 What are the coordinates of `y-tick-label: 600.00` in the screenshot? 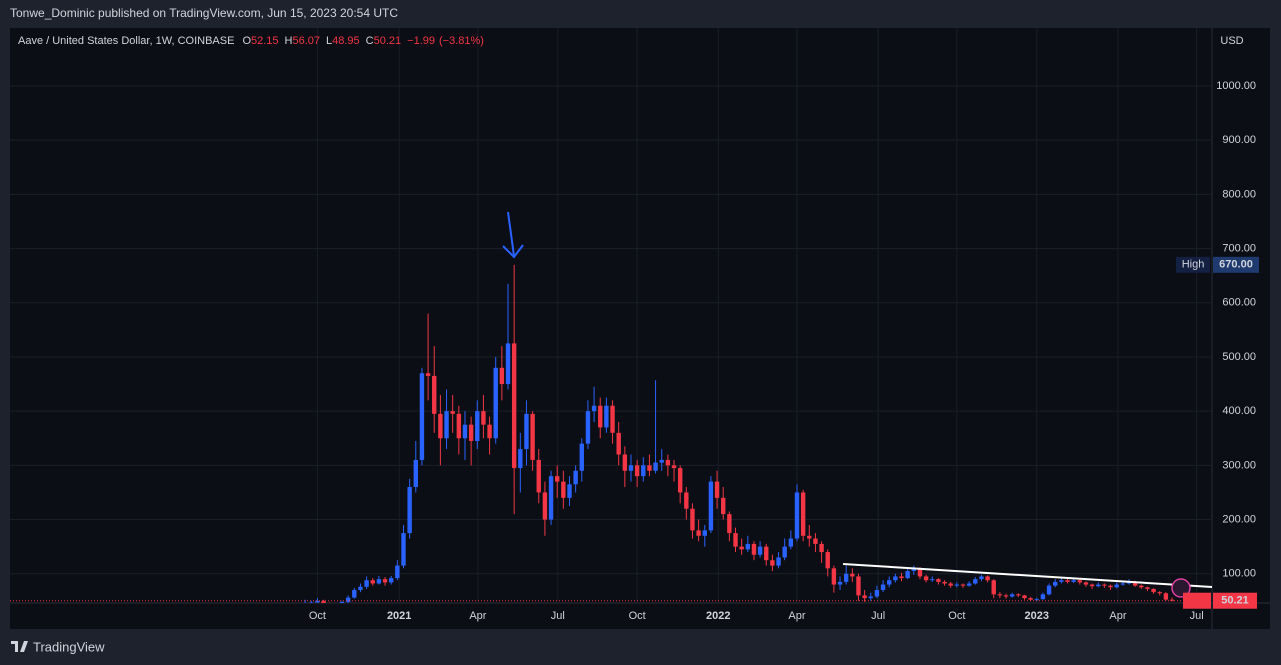 It's located at (1239, 303).